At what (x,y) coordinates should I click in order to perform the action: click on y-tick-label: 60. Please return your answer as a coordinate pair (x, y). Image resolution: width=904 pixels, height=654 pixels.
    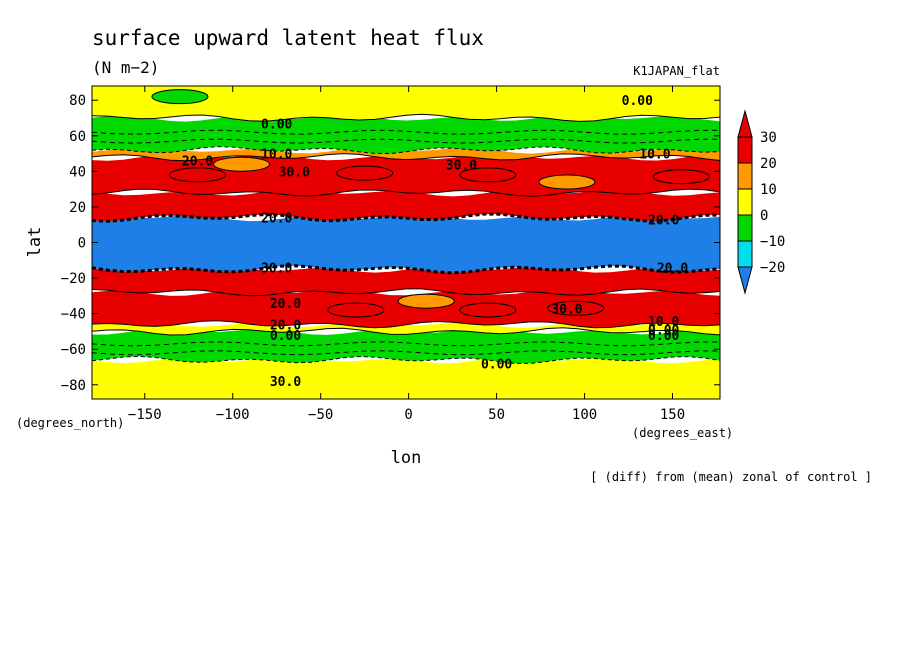
    Looking at the image, I should click on (77, 137).